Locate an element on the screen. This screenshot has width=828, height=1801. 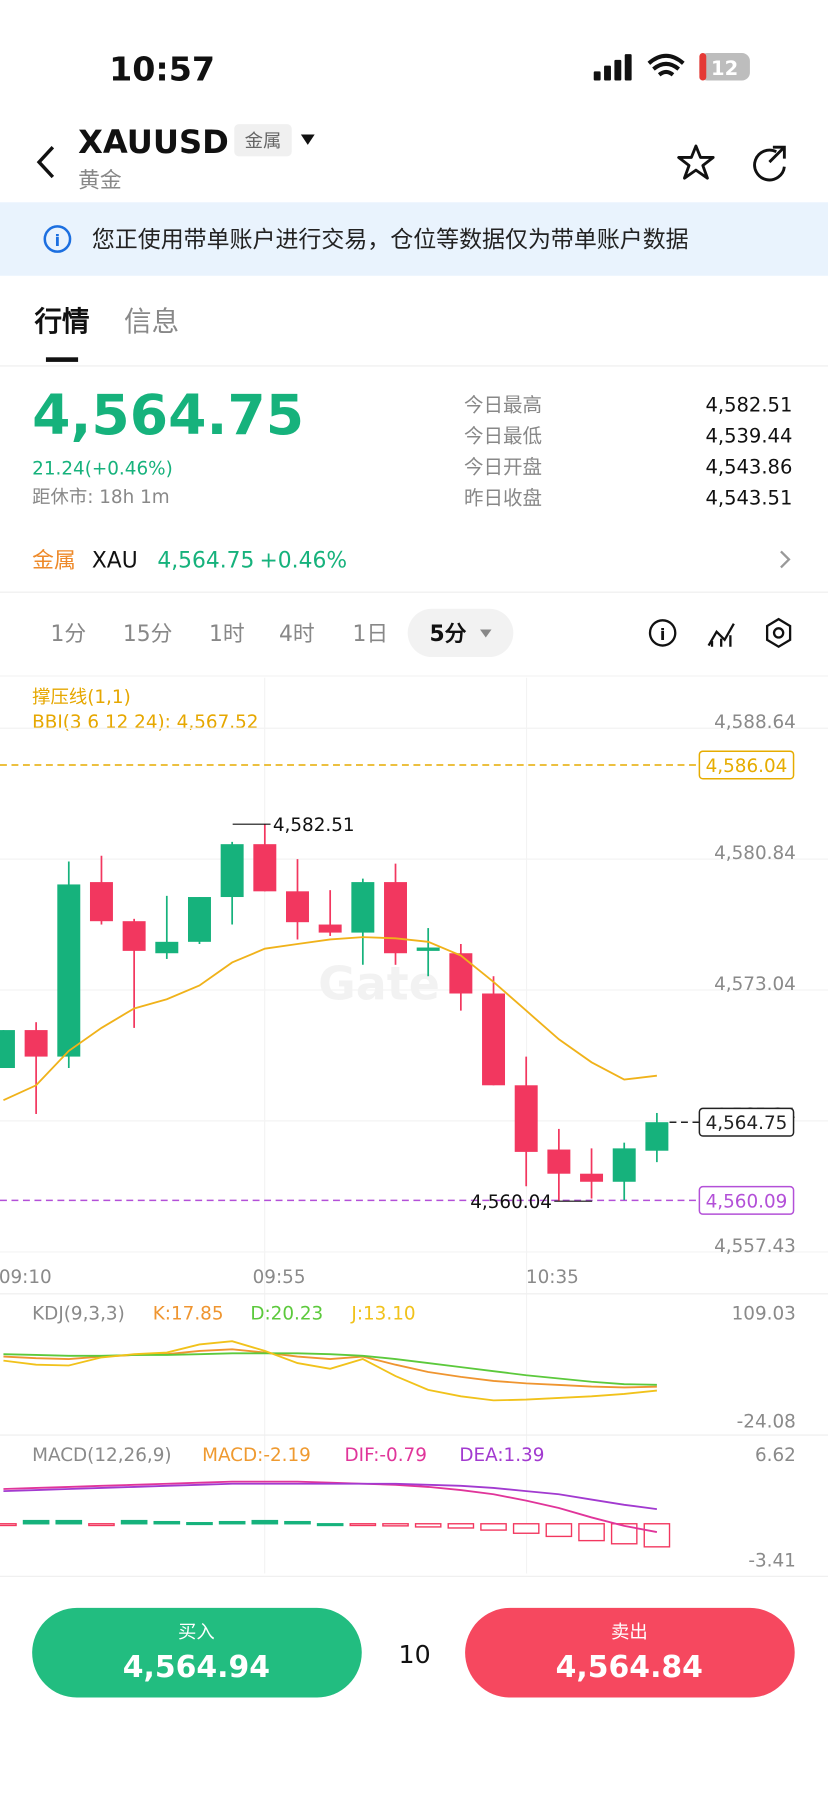
kdj-line is located at coordinates (330, 1371).